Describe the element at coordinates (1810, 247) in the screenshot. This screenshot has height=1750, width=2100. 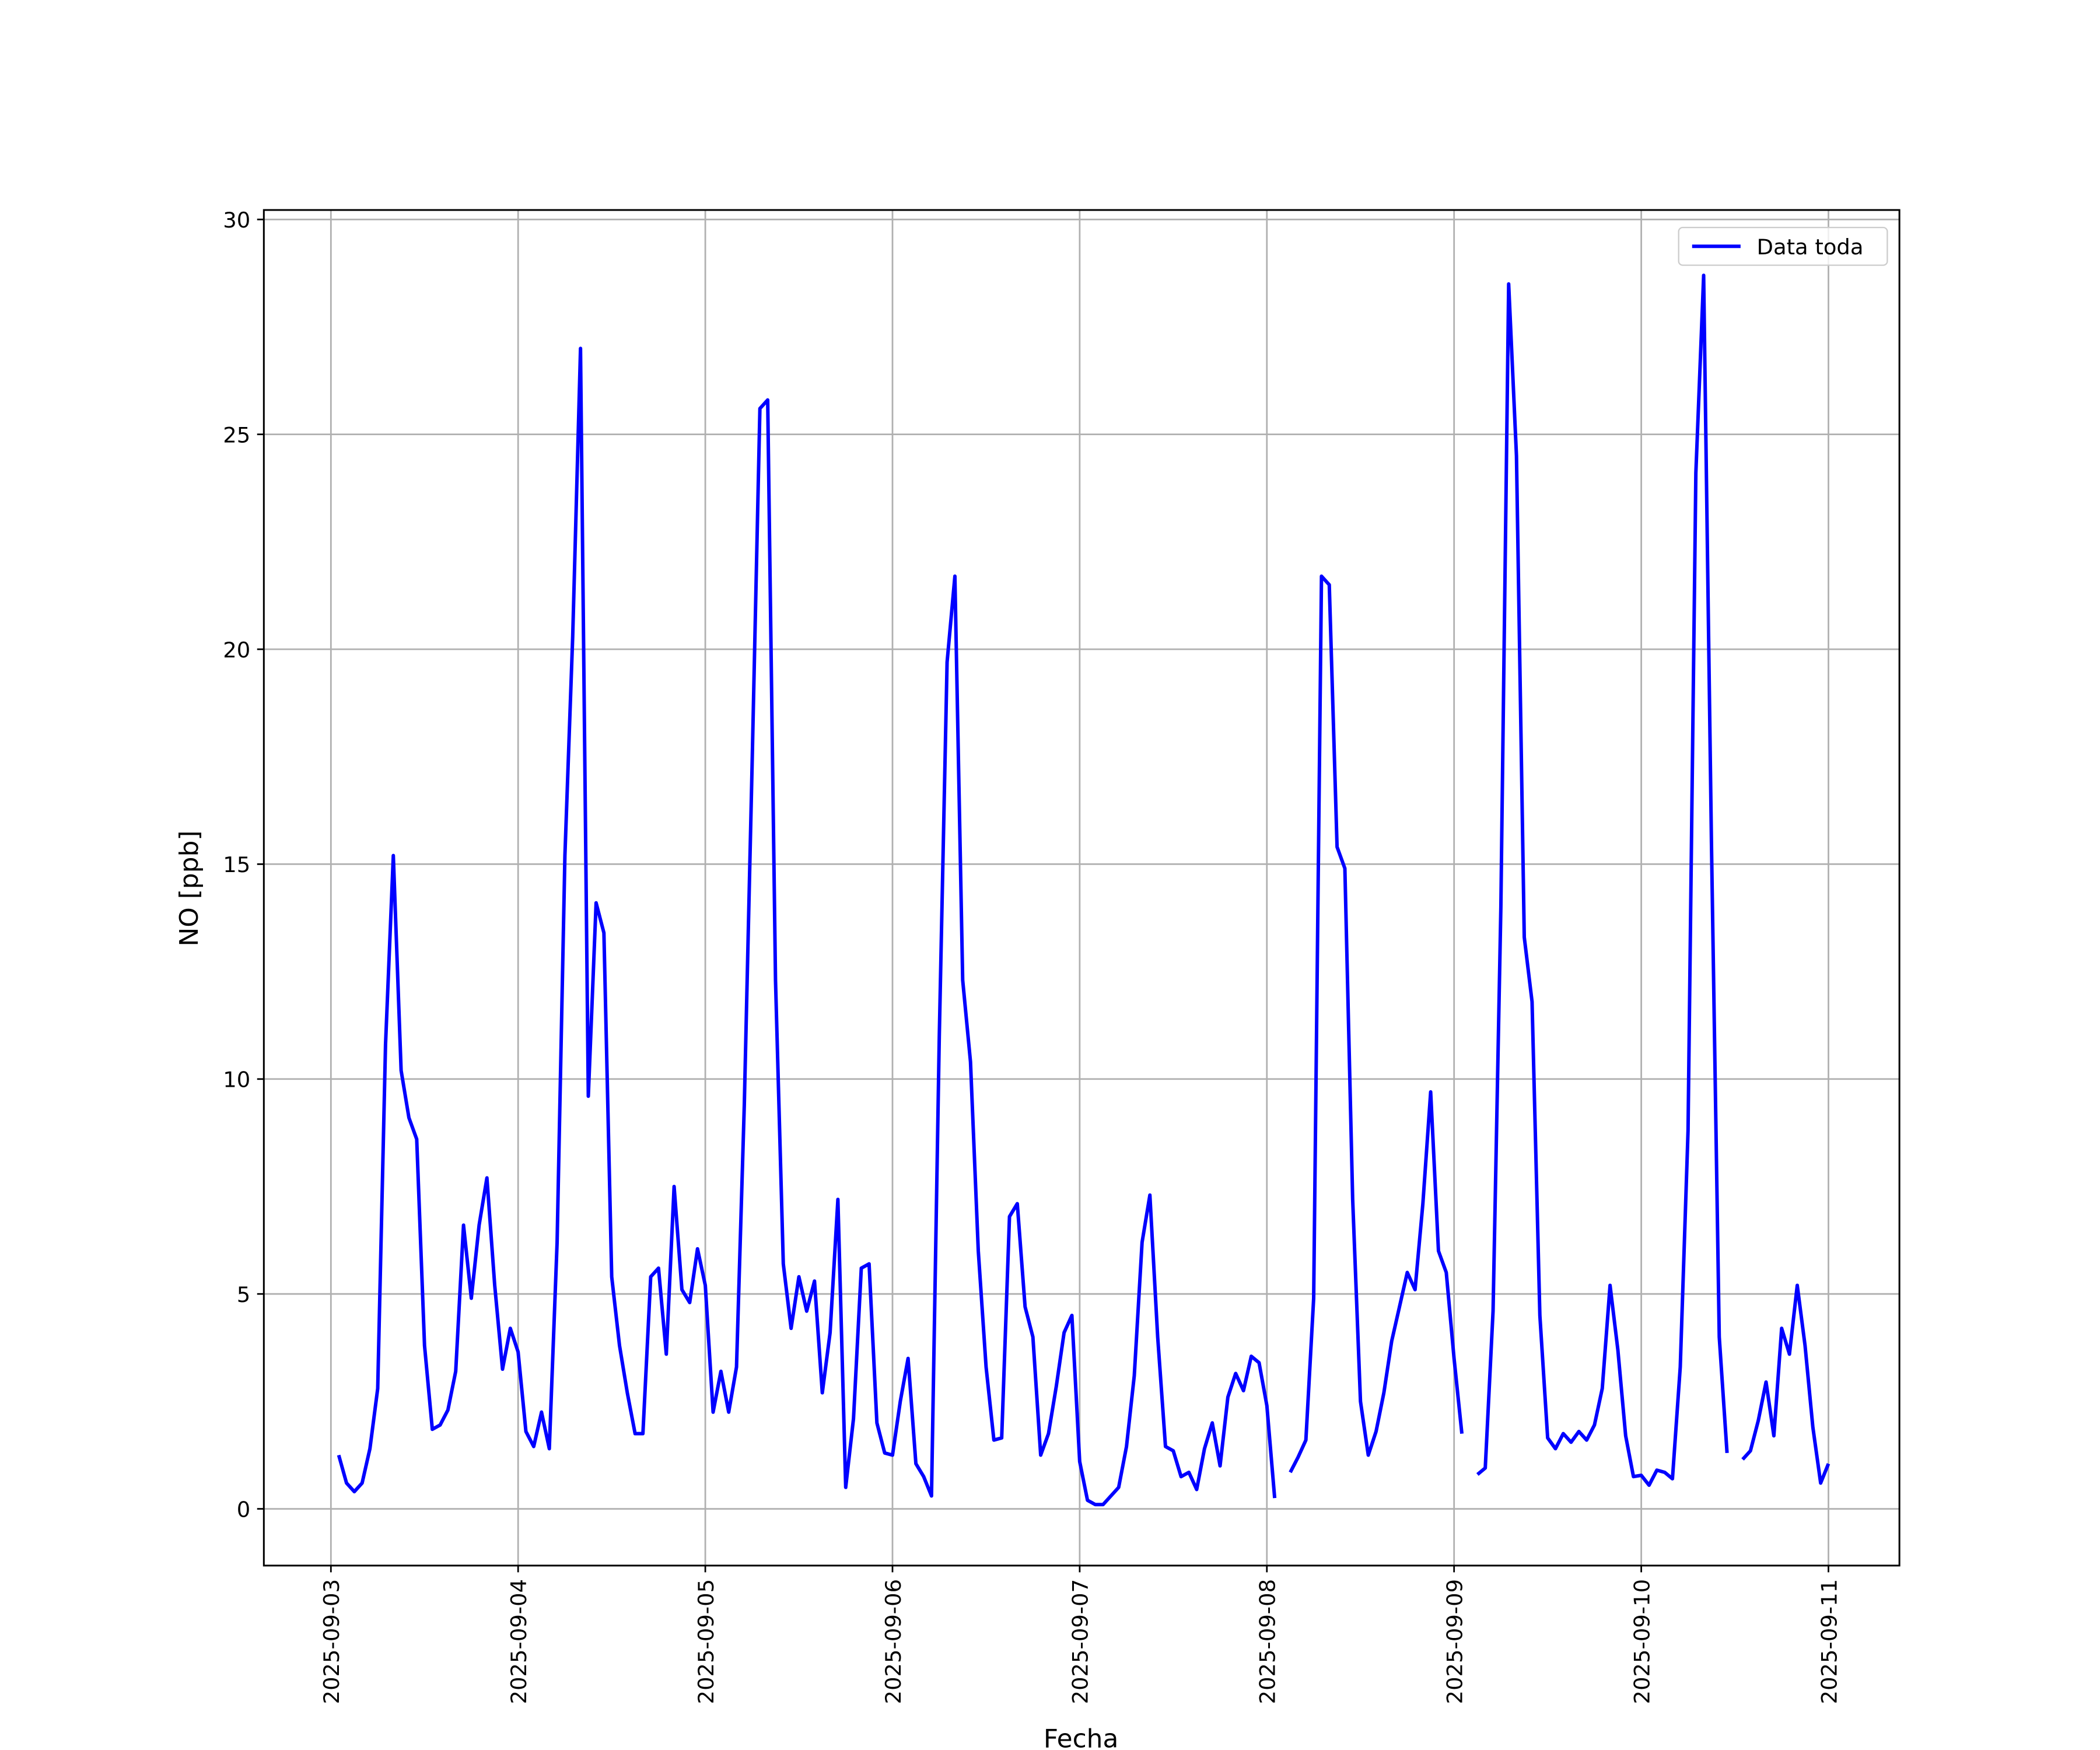
I see `legend-label: Data toda` at that location.